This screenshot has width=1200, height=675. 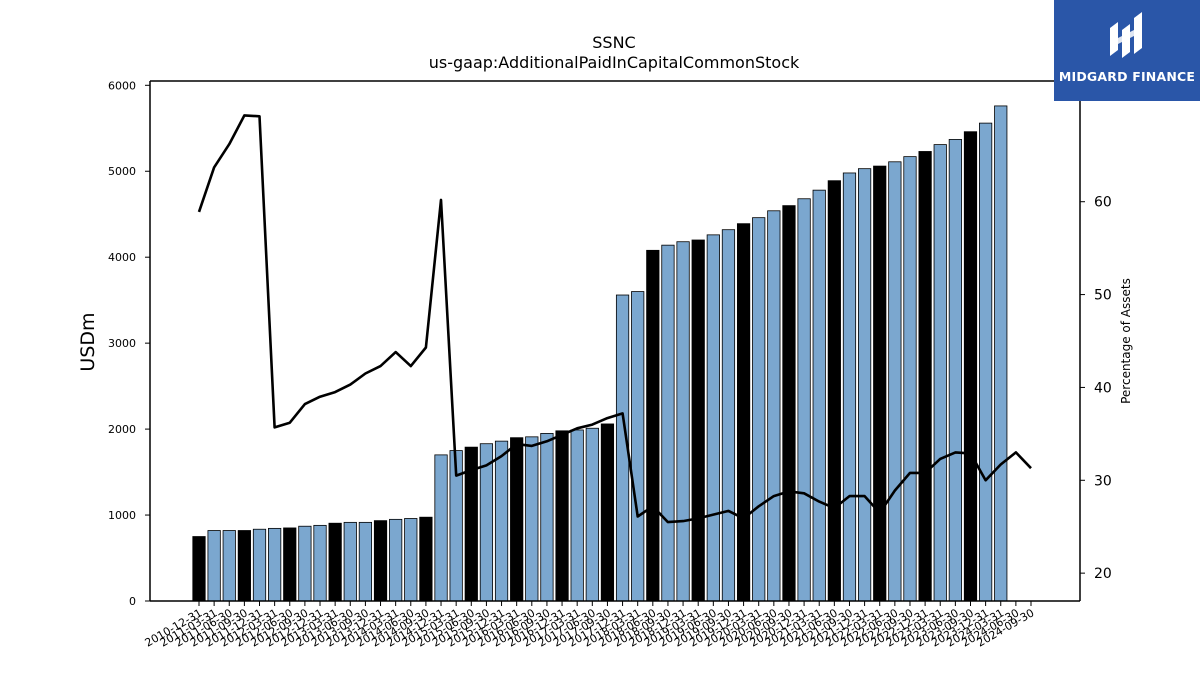 What do you see at coordinates (1103, 481) in the screenshot?
I see `y2-tick-label: 30` at bounding box center [1103, 481].